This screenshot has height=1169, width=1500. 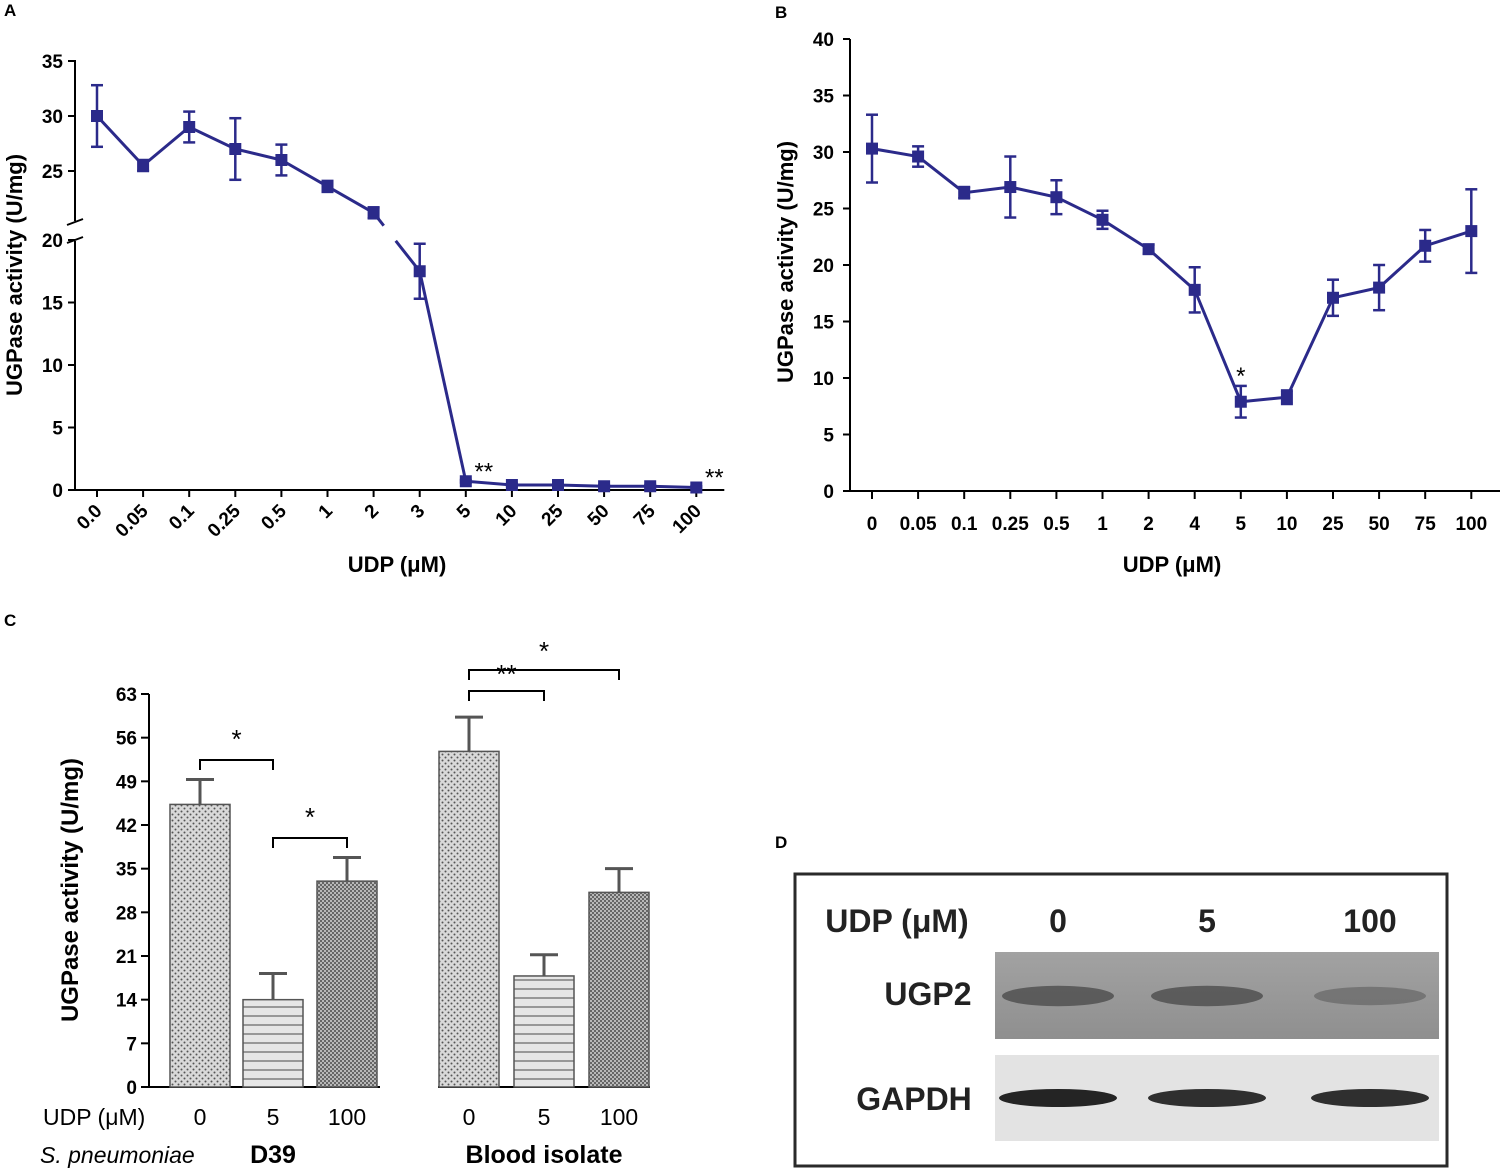 I want to click on dose-label: 100, so click(x=347, y=1117).